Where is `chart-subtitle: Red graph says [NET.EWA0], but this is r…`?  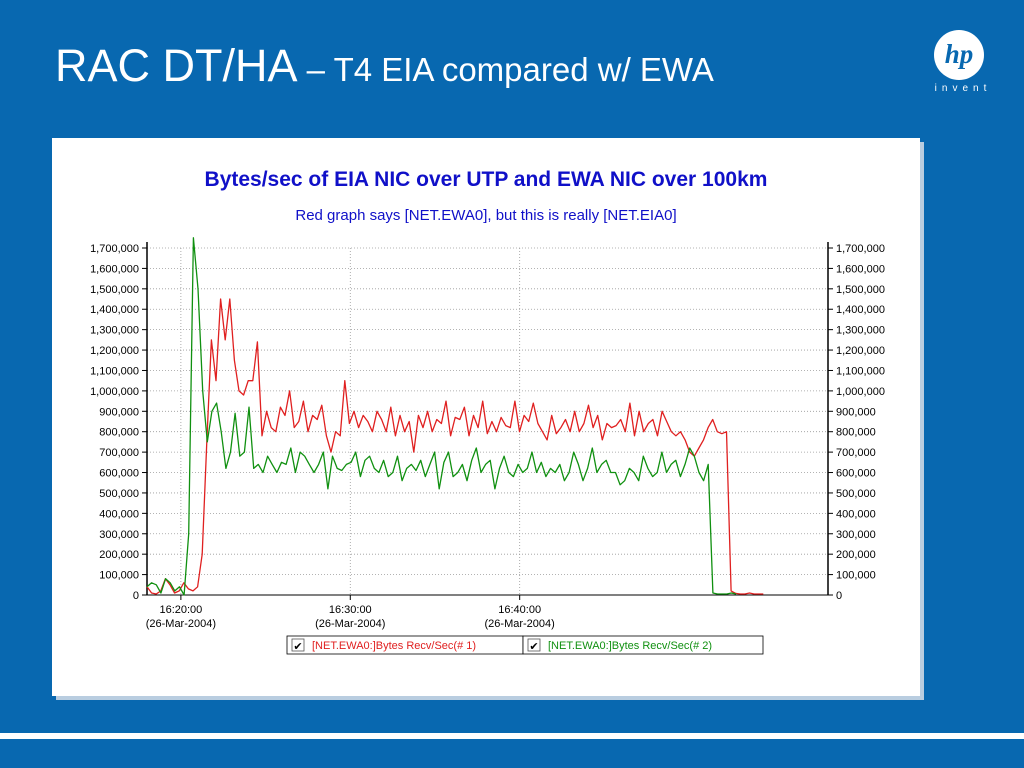
chart-subtitle: Red graph says [NET.EWA0], but this is r… is located at coordinates (485, 215).